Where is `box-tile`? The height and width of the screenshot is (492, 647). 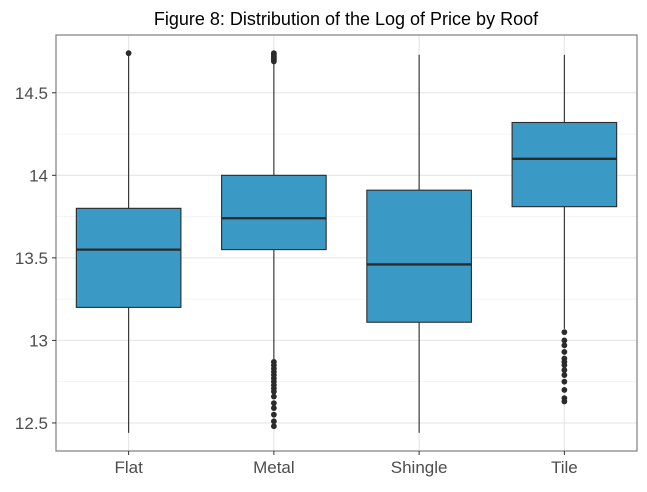
box-tile is located at coordinates (564, 191).